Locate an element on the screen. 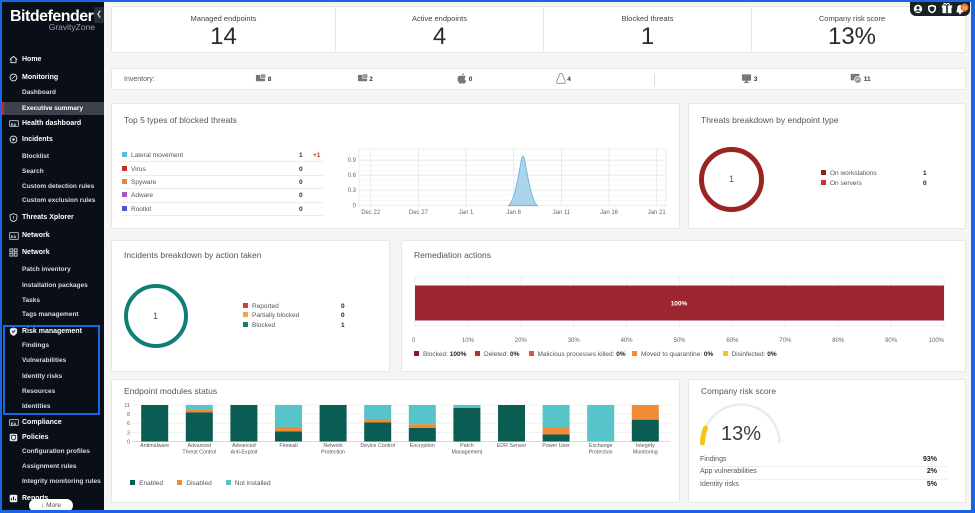  svg-text: Dec 27 is located at coordinates (419, 213).